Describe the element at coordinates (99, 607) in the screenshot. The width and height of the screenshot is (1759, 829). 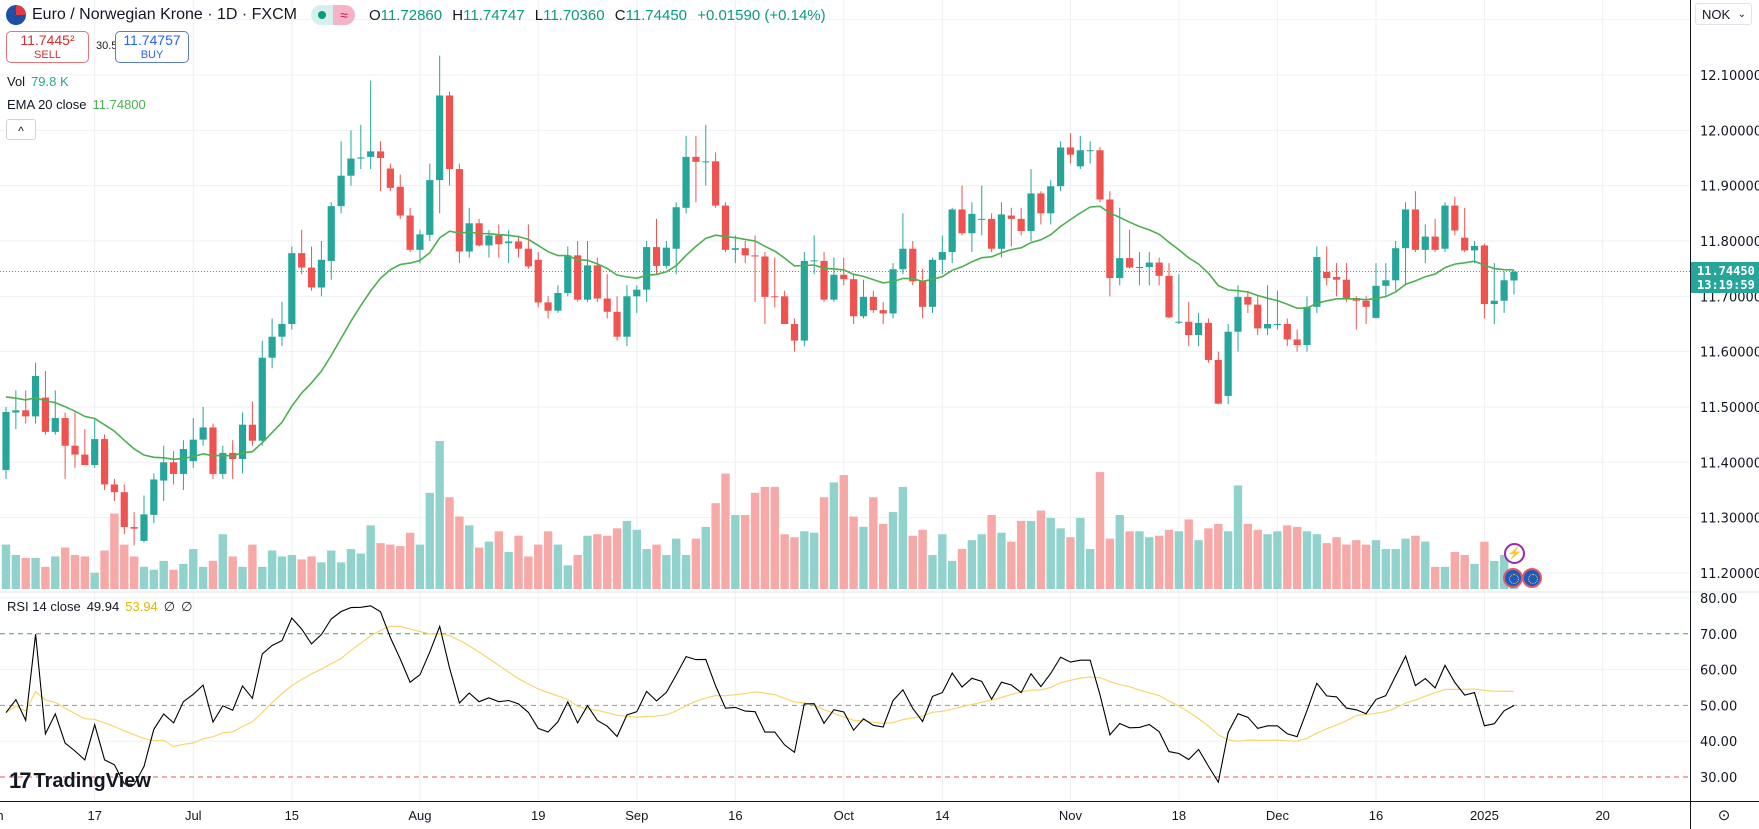
I see `rsi-legend: RSI 14 close 49.94 53.94 ∅ ∅` at that location.